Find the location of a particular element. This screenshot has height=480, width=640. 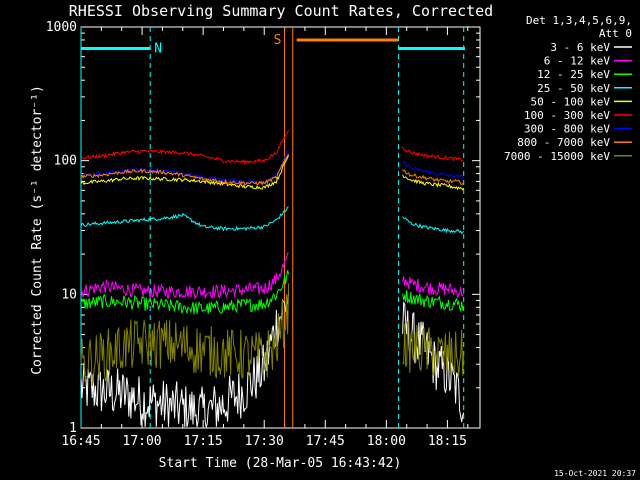

x-tick-label: 17:15 is located at coordinates (203, 441).